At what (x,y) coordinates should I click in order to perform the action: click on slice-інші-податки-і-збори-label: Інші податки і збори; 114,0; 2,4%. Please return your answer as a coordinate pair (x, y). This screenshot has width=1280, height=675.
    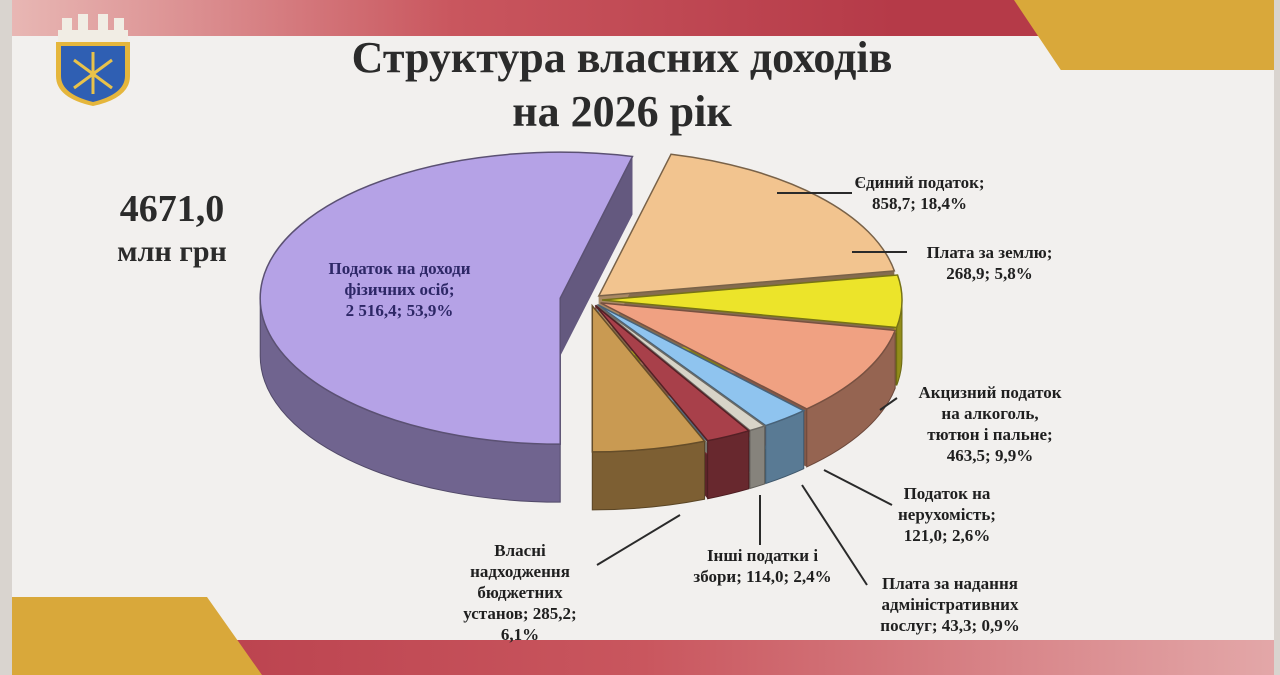
    Looking at the image, I should click on (762, 566).